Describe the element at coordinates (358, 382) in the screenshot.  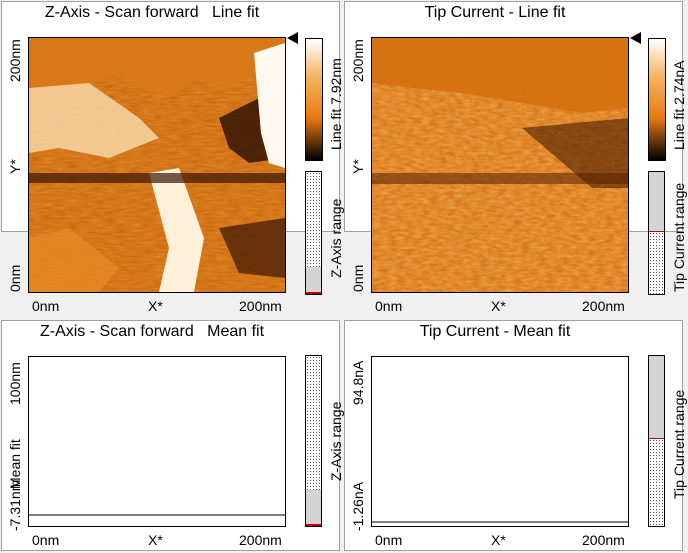
I see `y-axis-top-label: 94.8nA` at that location.